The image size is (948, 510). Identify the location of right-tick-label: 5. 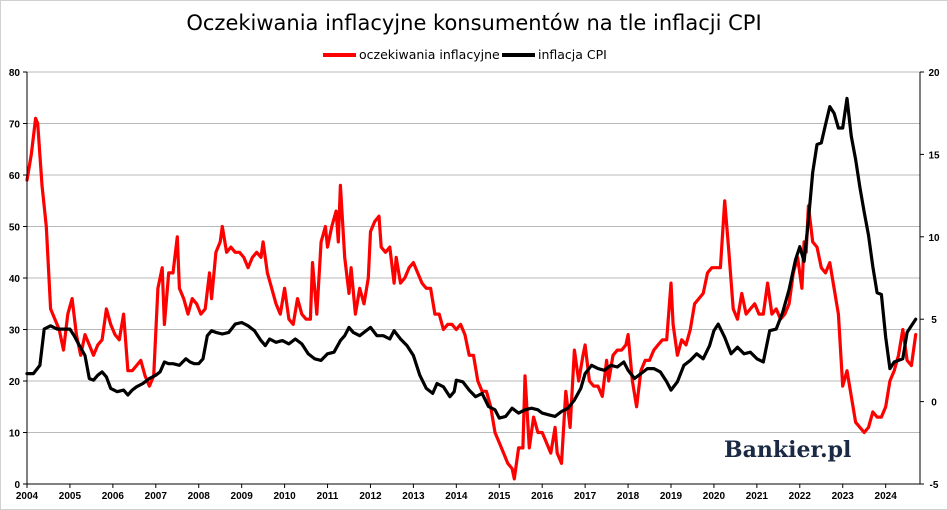
(934, 320).